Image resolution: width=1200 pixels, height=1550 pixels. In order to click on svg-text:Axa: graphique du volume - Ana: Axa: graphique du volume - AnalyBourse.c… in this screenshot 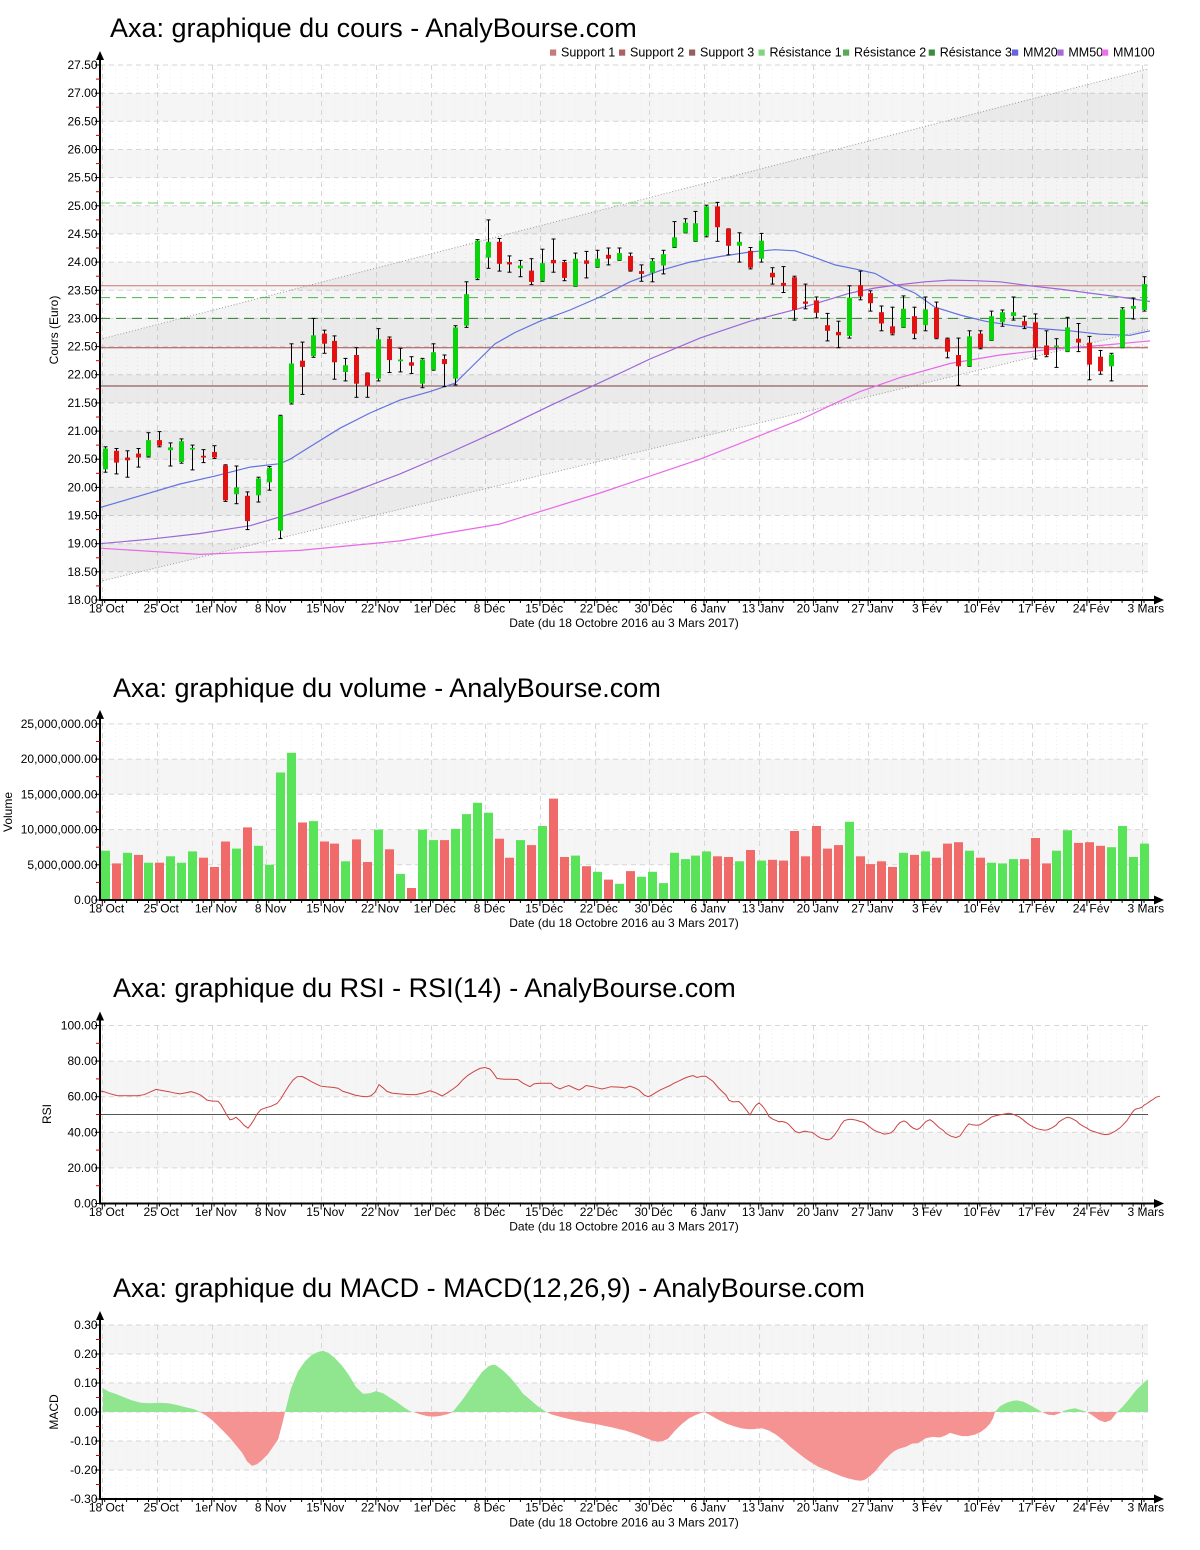, I will do `click(387, 688)`.